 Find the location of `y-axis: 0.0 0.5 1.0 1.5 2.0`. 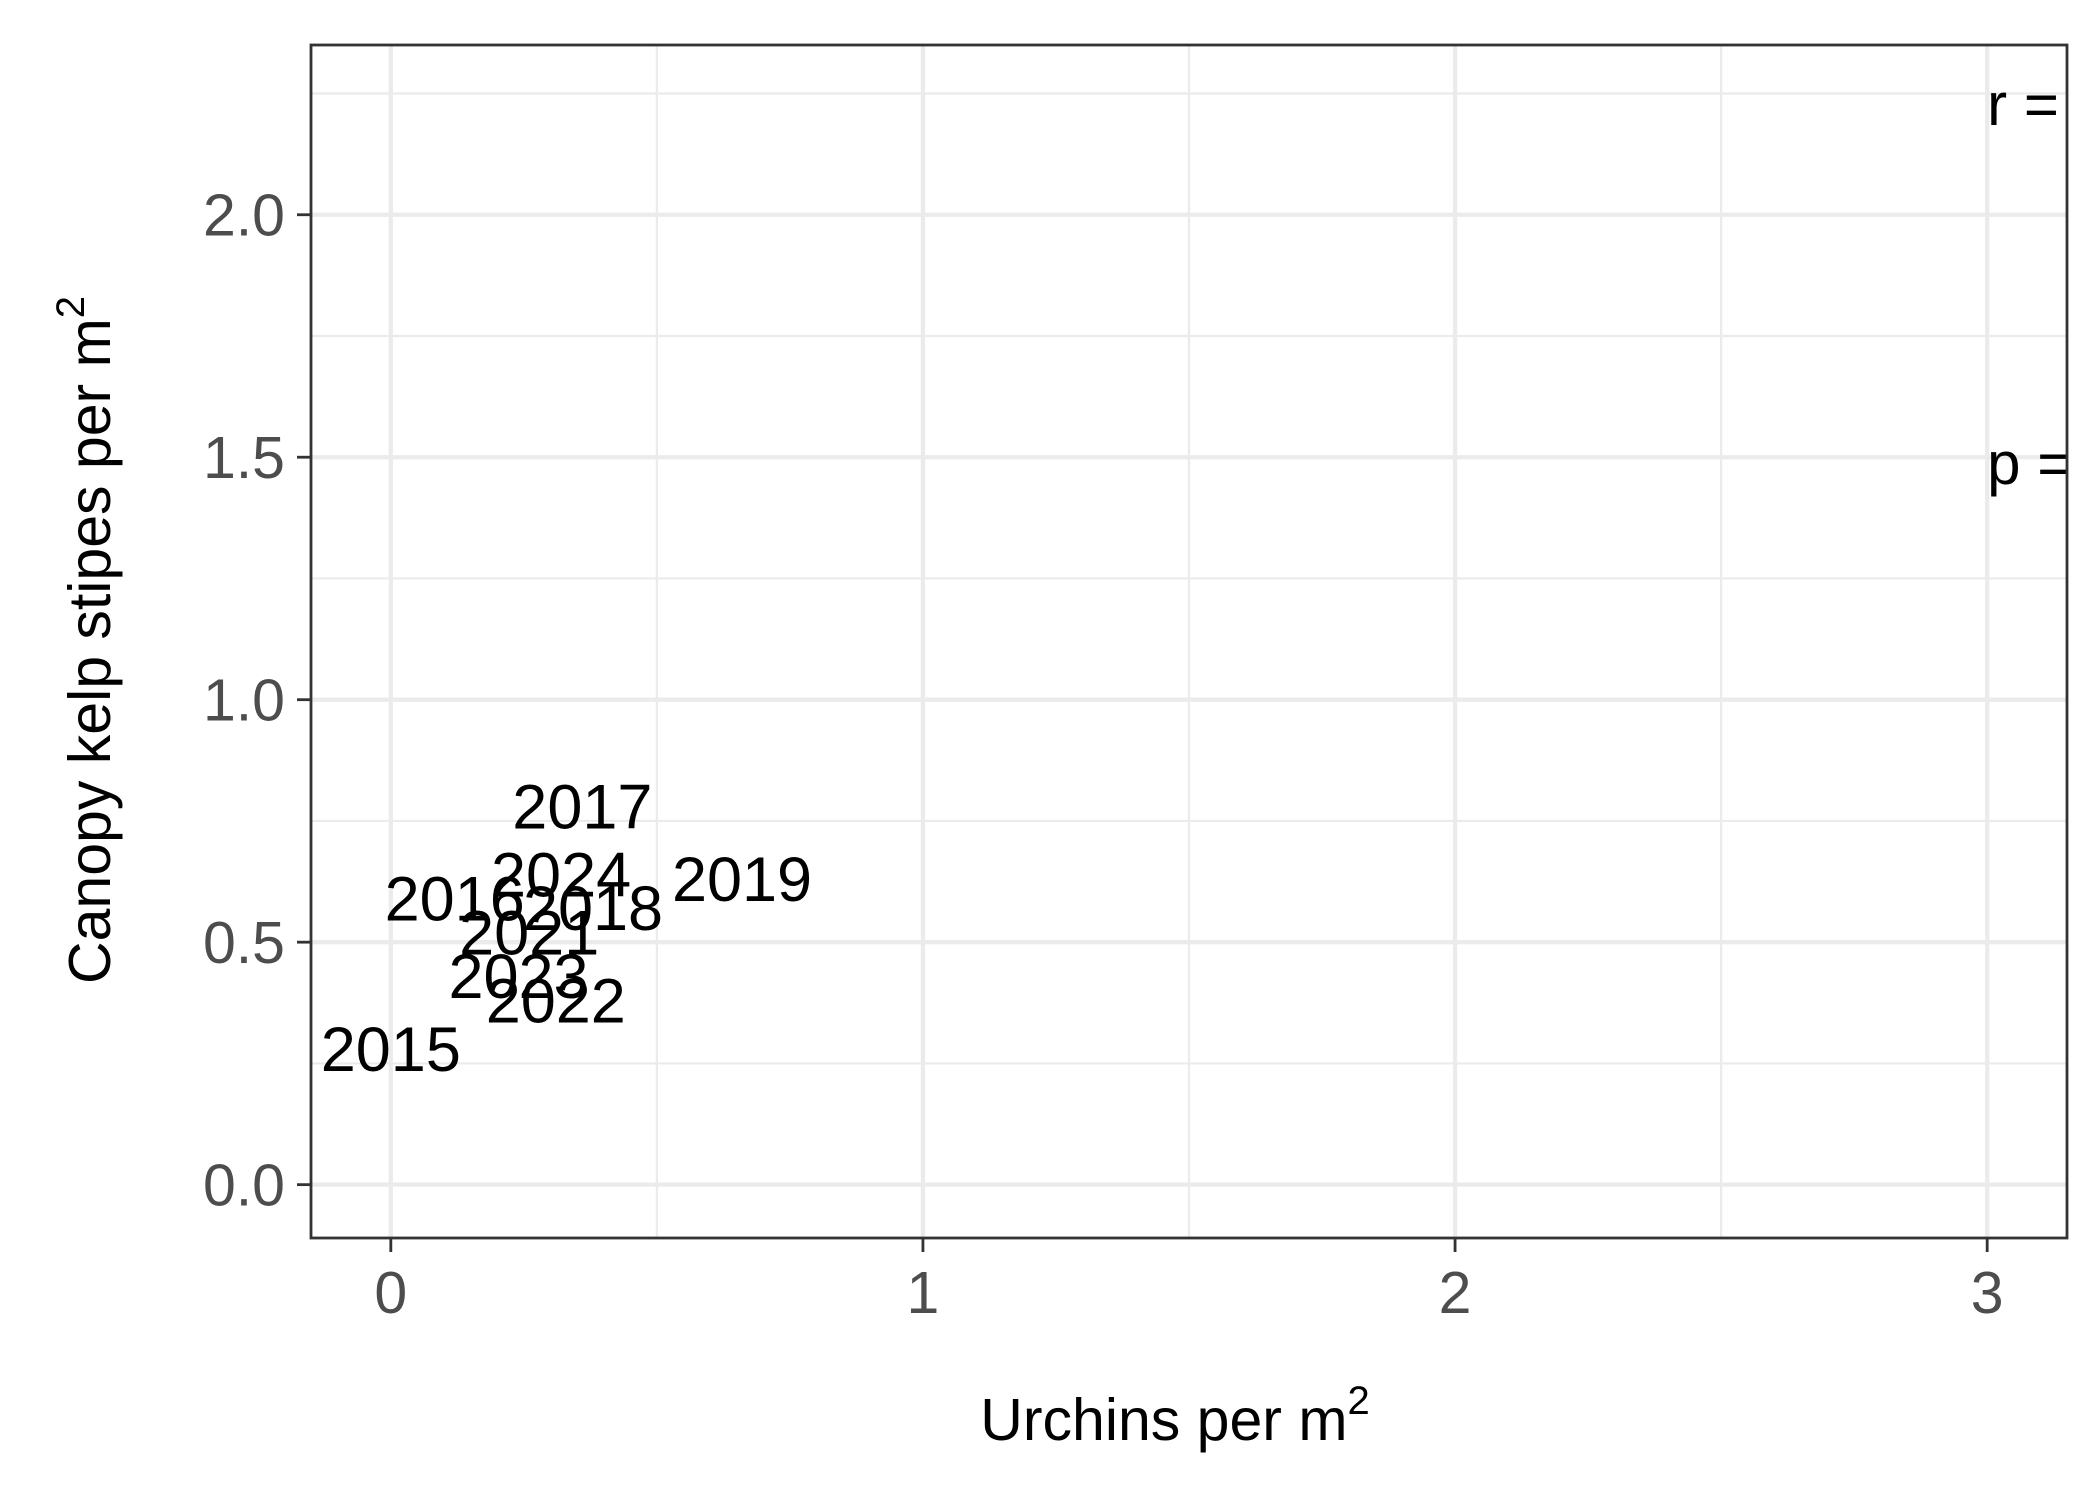

y-axis: 0.0 0.5 1.0 1.5 2.0 is located at coordinates (257, 701).